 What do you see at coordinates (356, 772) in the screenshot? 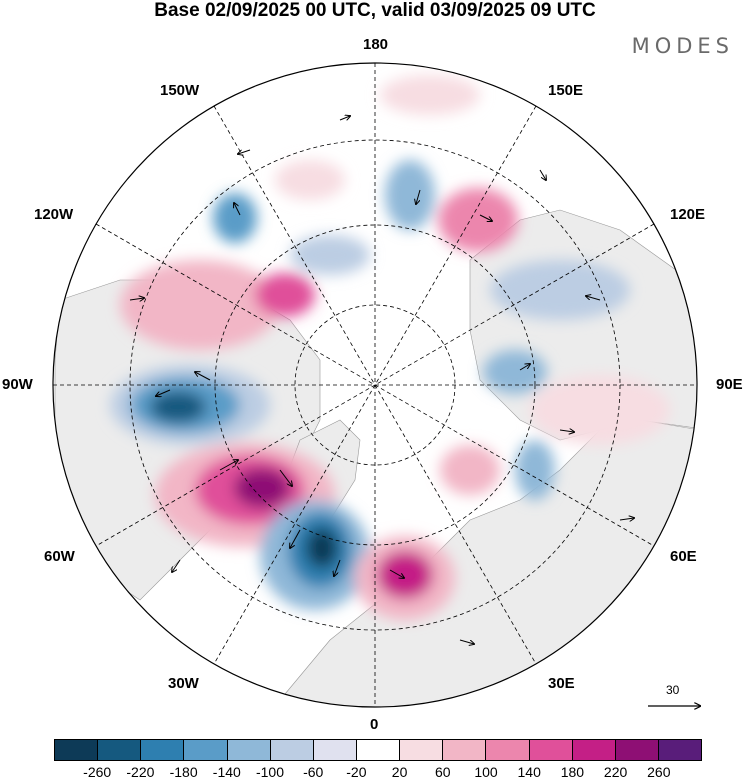
I see `colorbar-tick-label: -20` at bounding box center [356, 772].